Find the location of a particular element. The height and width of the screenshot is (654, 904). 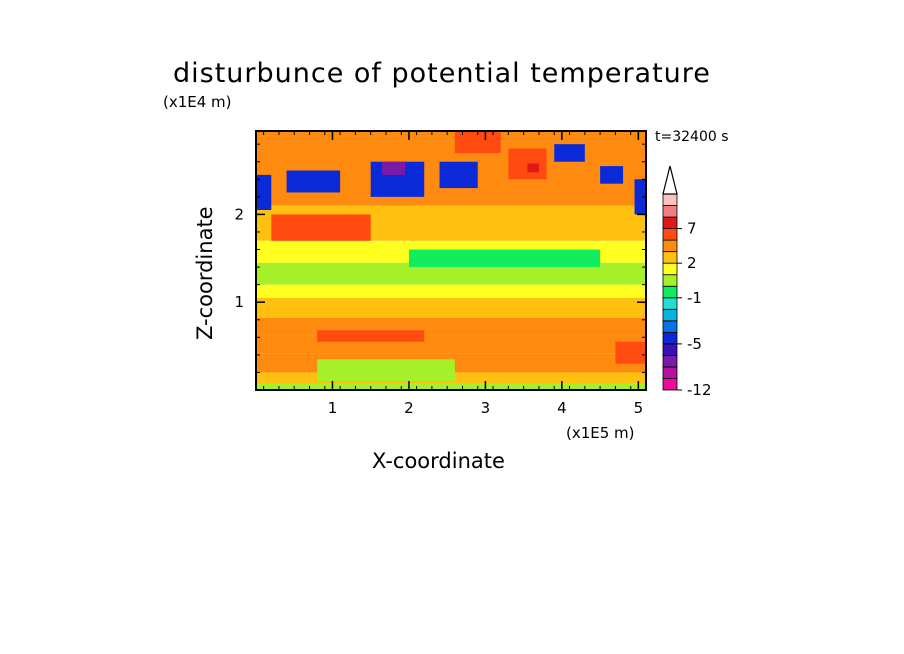

colorbar-label: 2 is located at coordinates (692, 263).